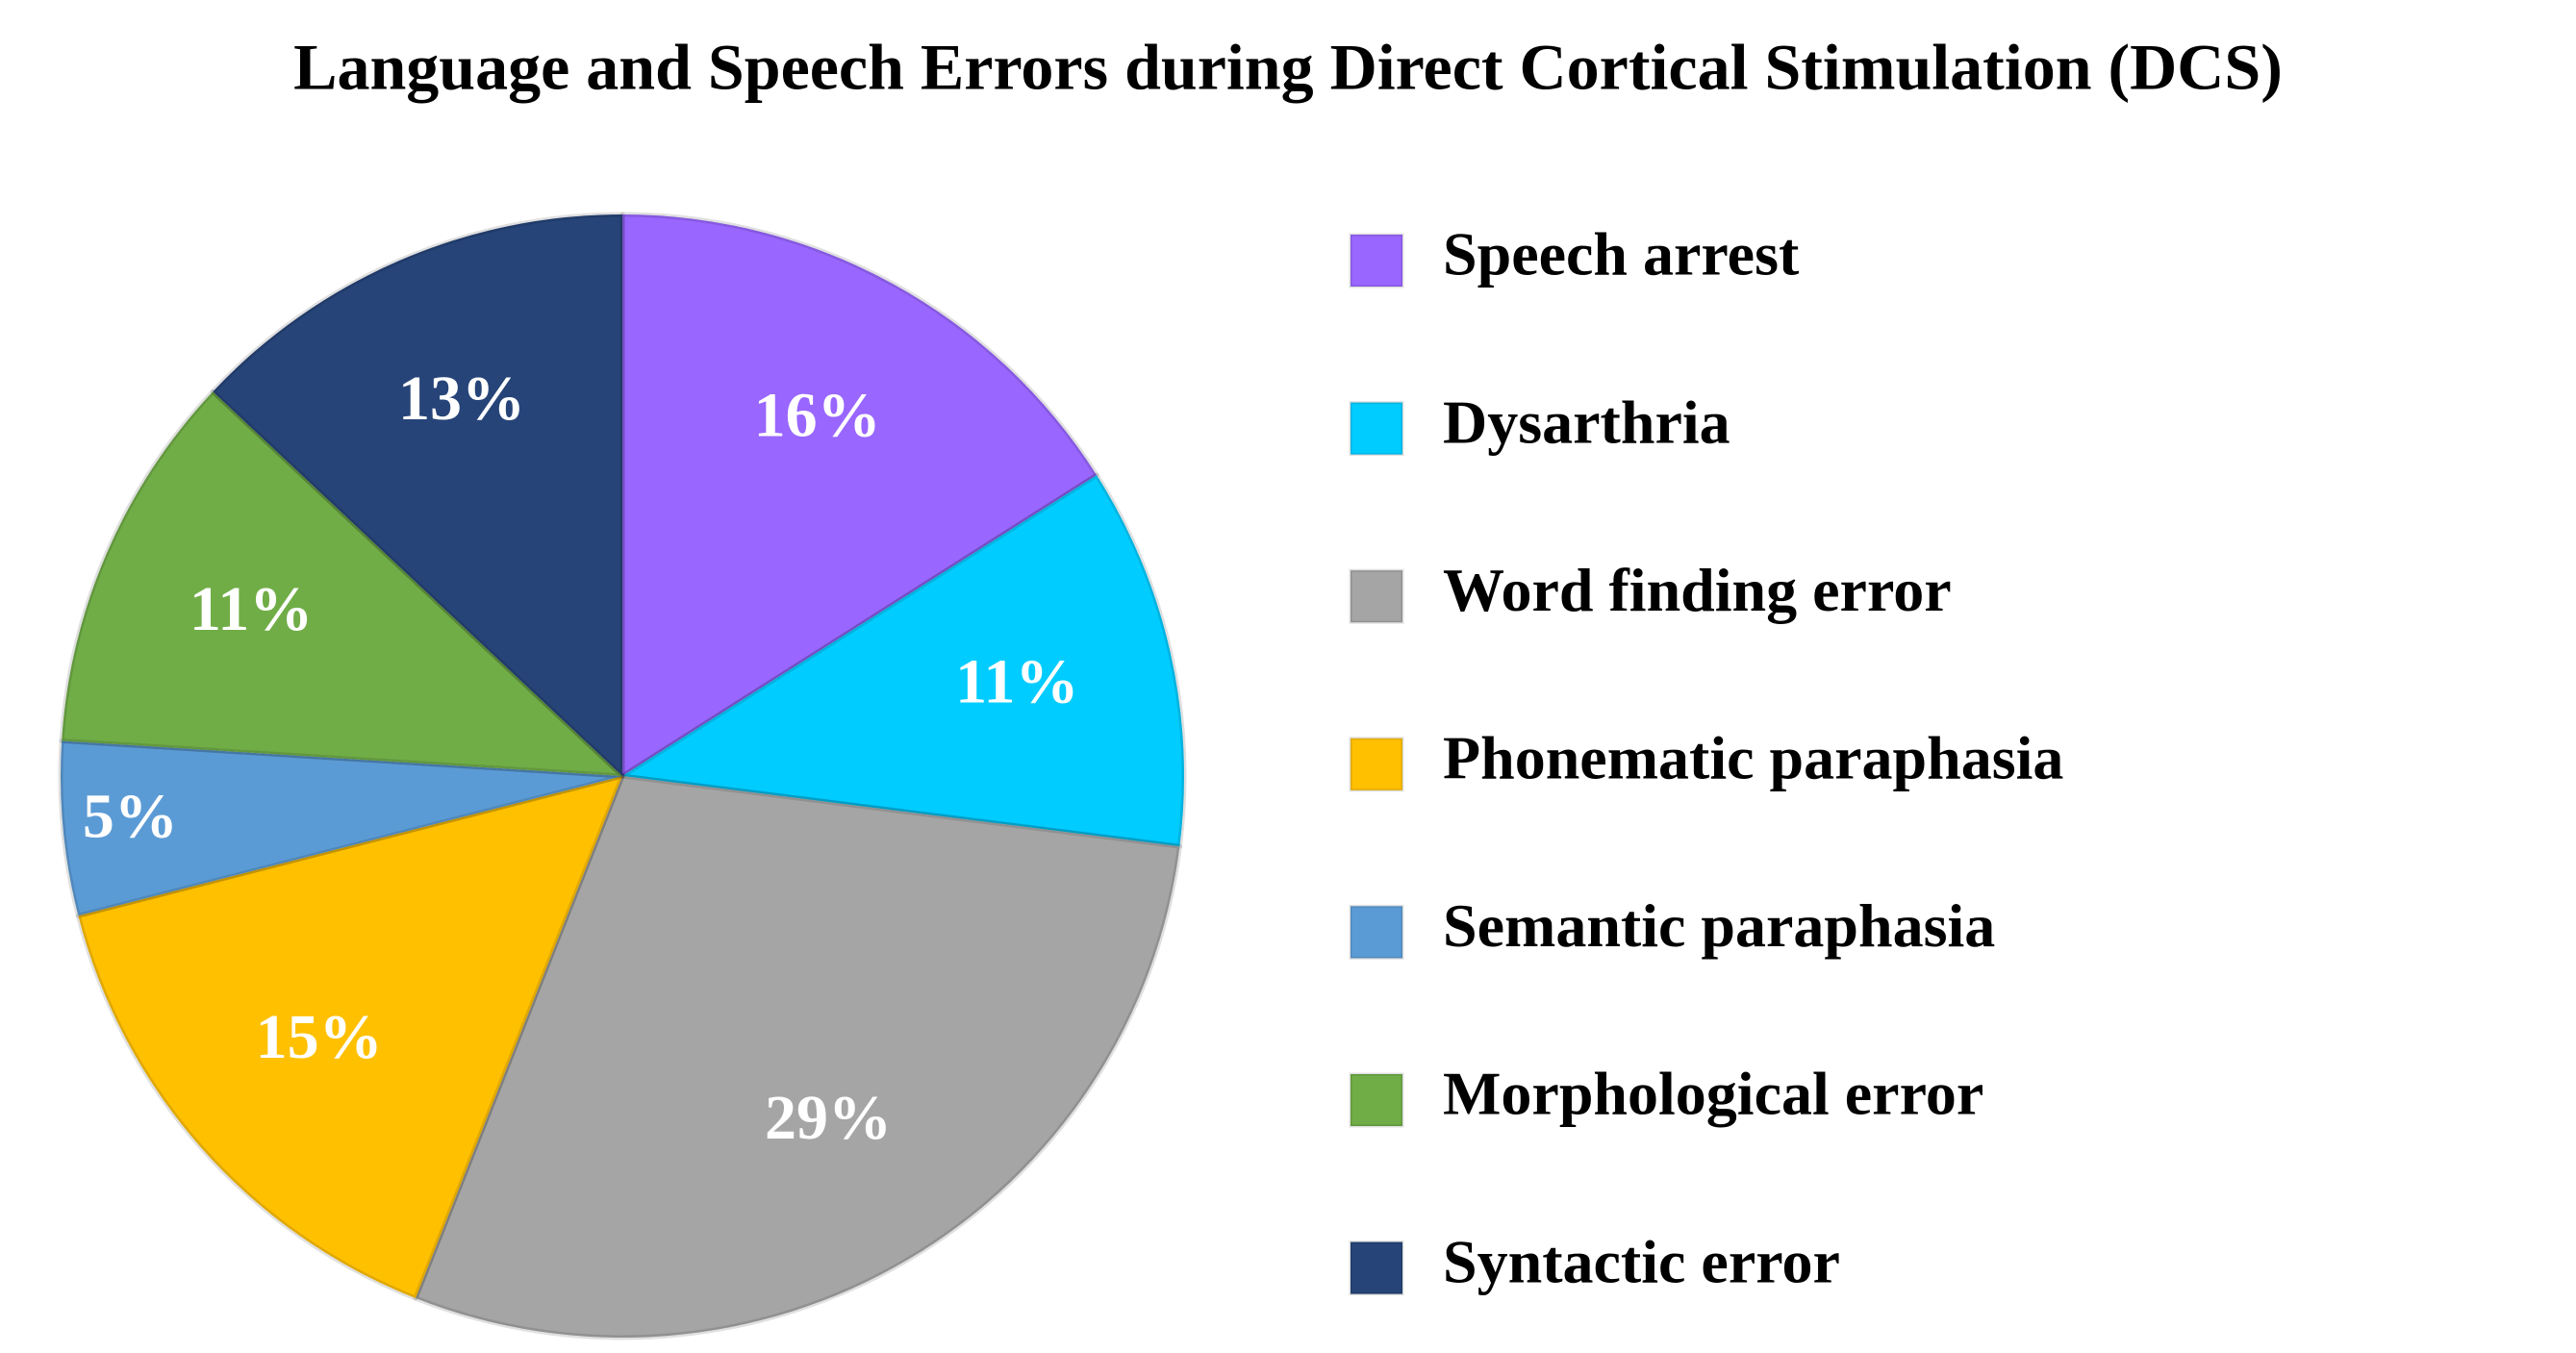 The height and width of the screenshot is (1353, 2576). Describe the element at coordinates (130, 817) in the screenshot. I see `data-label: 5%` at that location.